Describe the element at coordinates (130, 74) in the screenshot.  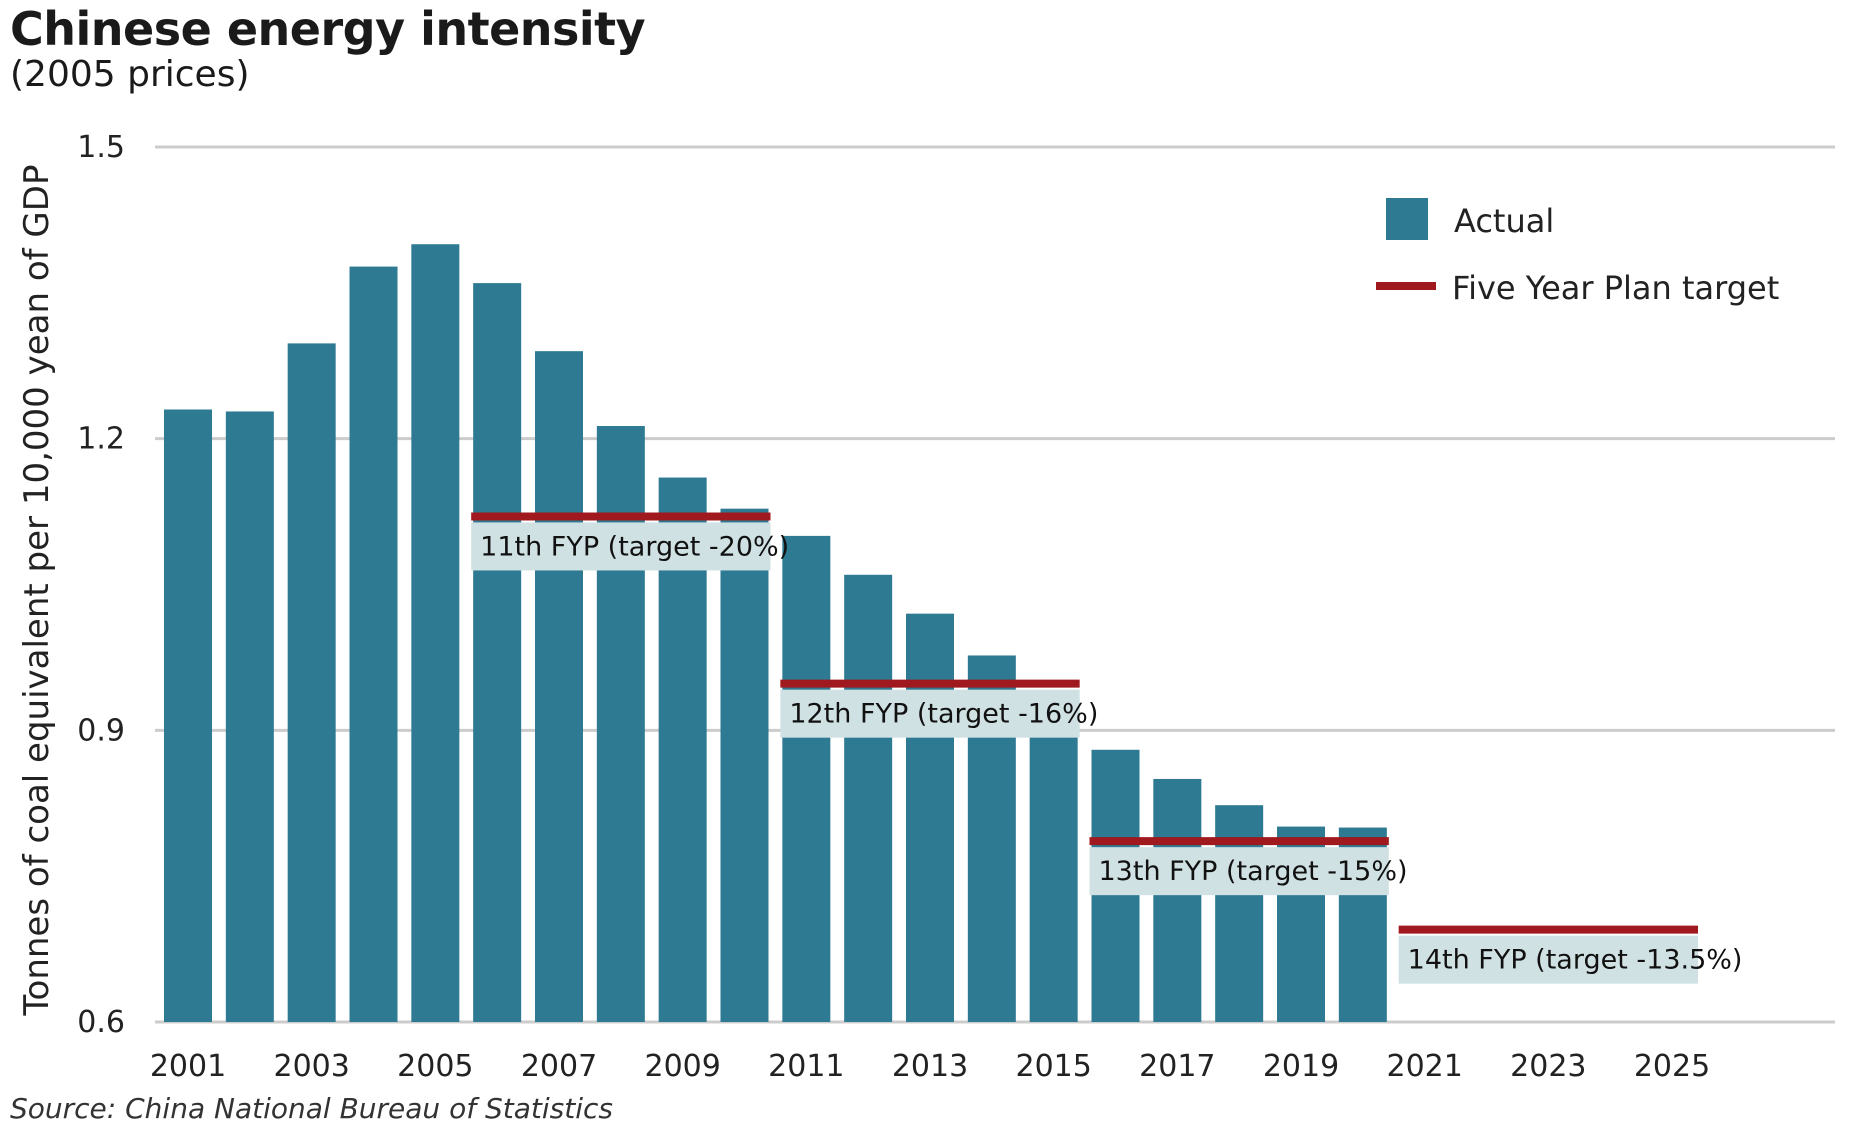
I see `chart-subtitle: (2005 prices)` at that location.